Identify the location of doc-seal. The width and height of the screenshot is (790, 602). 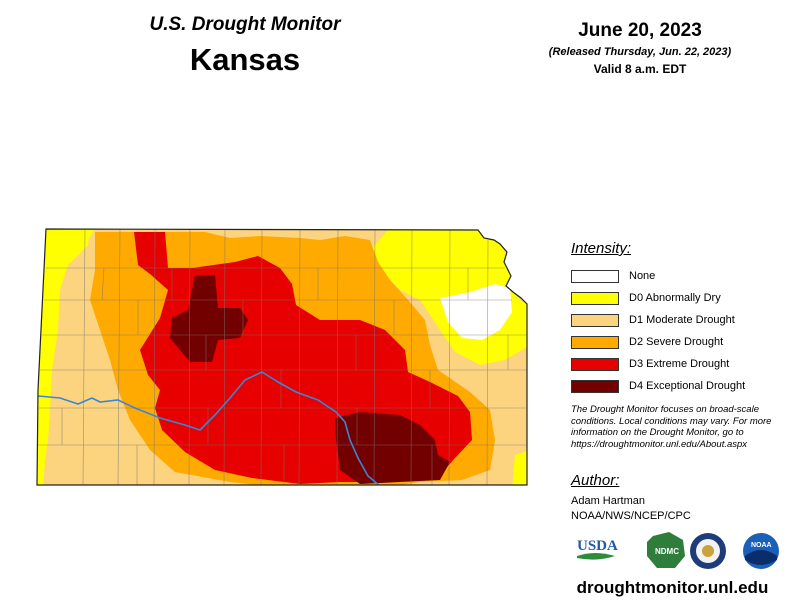
(708, 551).